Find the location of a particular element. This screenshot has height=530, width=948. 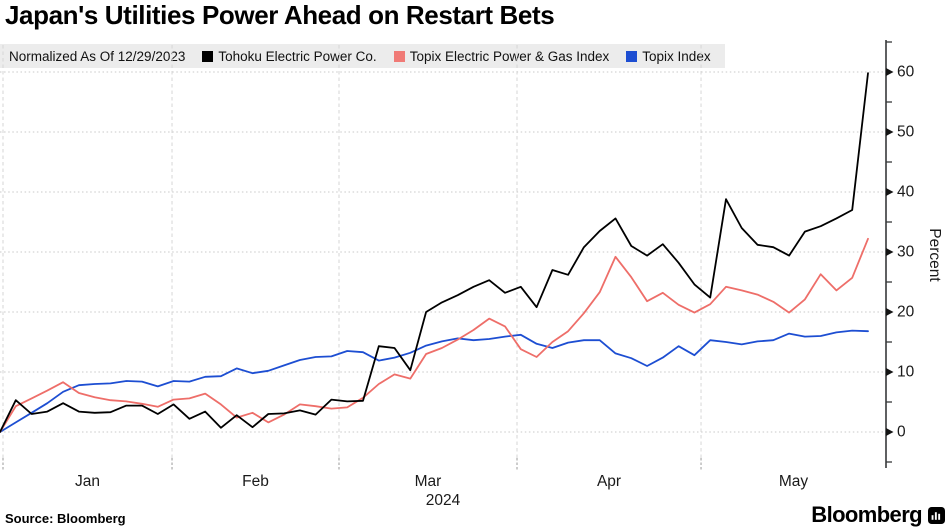

bloomberg-terminal-icon is located at coordinates (936, 515).